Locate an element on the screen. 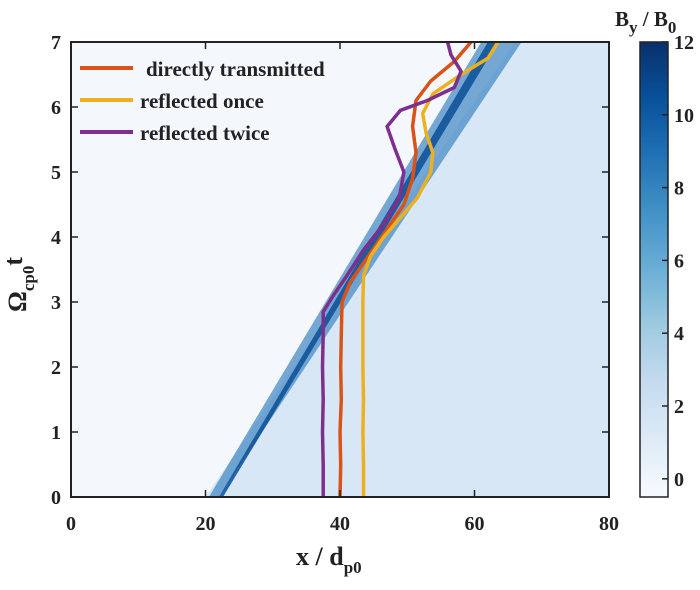 The width and height of the screenshot is (700, 590). colorbar-label-mid: / B is located at coordinates (653, 19).